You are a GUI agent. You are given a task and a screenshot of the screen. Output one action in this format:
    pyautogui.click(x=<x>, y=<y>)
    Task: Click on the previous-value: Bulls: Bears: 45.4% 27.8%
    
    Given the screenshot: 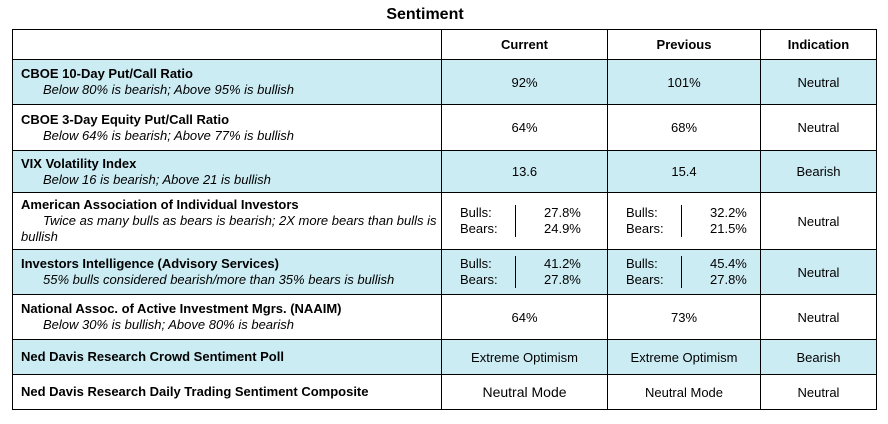 What is the action you would take?
    pyautogui.click(x=684, y=272)
    